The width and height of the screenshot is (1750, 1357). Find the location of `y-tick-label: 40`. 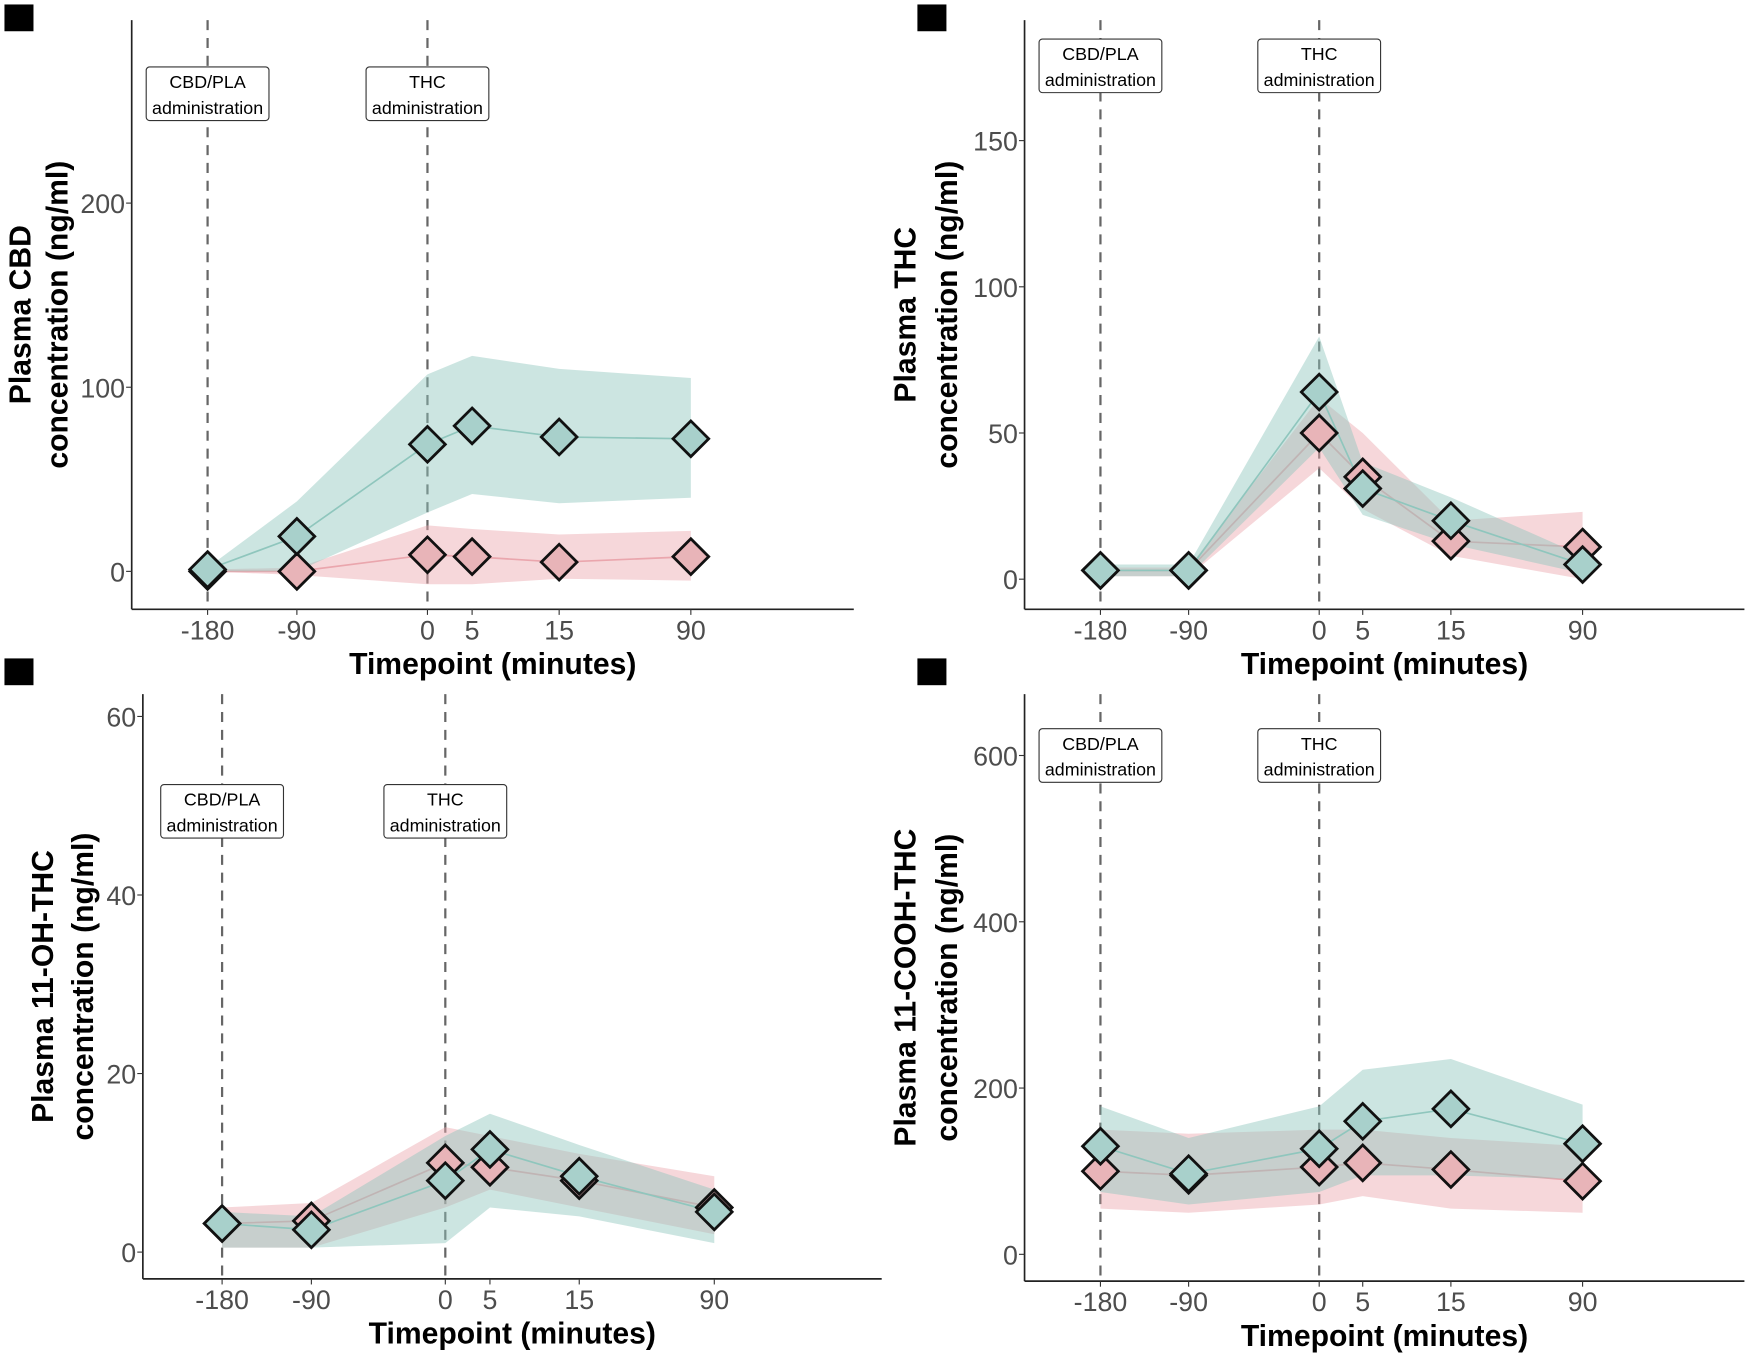

y-tick-label: 40 is located at coordinates (121, 896).